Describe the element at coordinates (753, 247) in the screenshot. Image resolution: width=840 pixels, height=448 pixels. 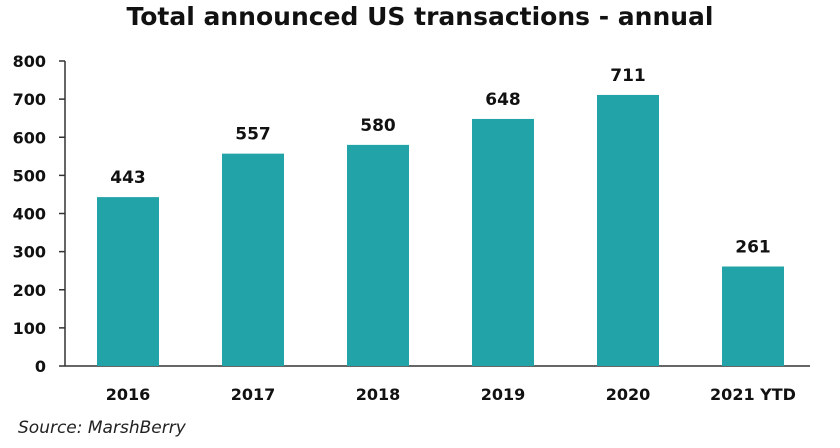
I see `data-label: 261` at that location.